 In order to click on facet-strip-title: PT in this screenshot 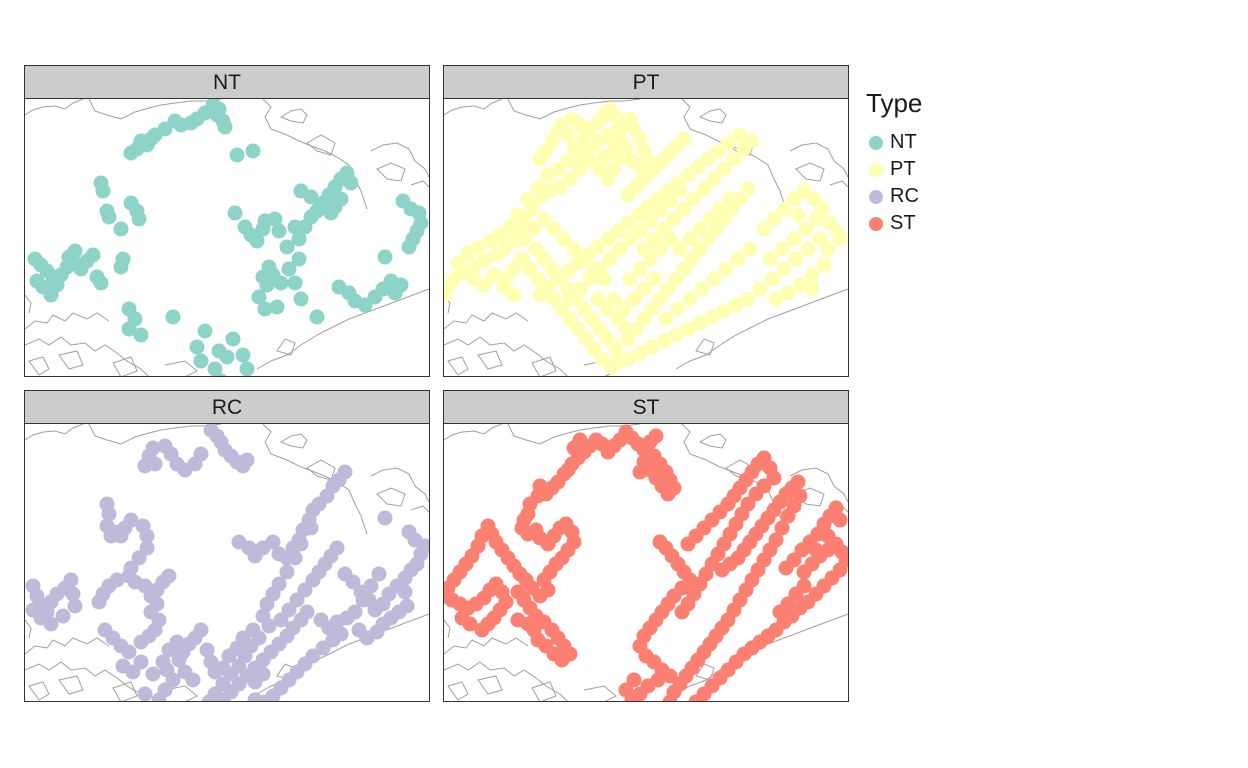, I will do `click(646, 82)`.